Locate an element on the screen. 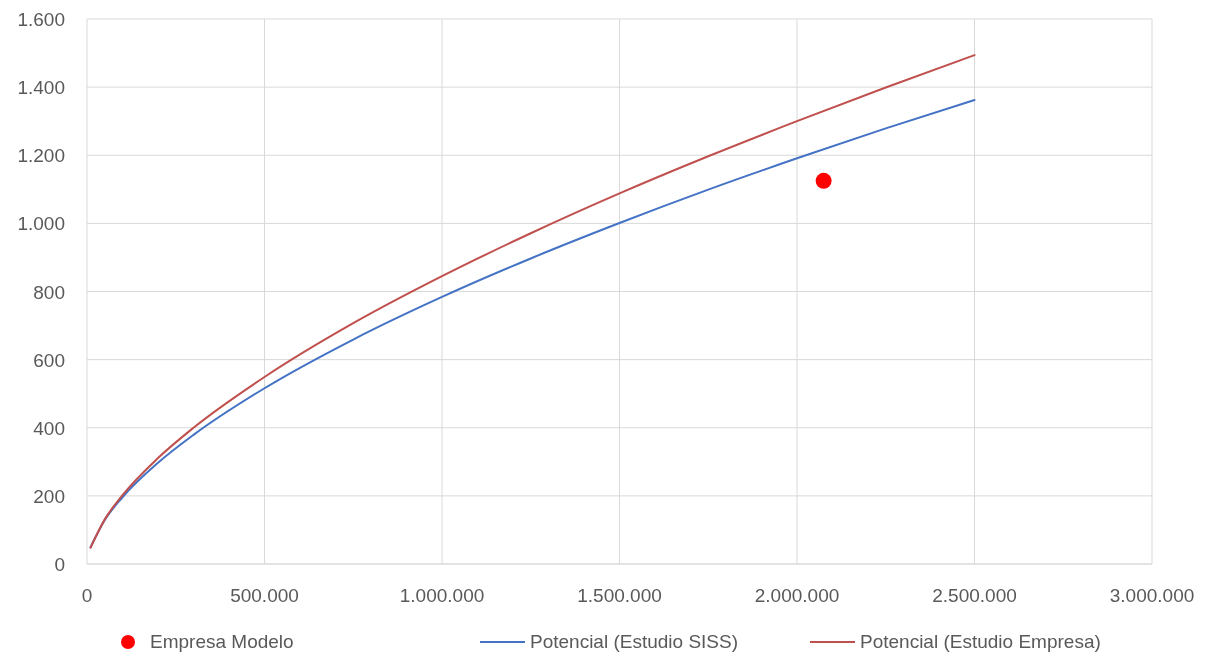 The width and height of the screenshot is (1208, 661). x-tick-label: 1.000.000 is located at coordinates (442, 595).